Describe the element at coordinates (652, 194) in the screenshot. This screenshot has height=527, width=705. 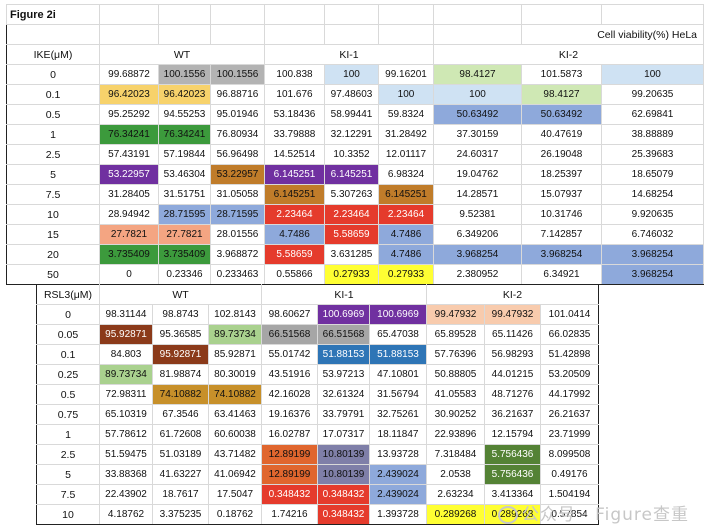
I see `viability-cell: 14.68254` at that location.